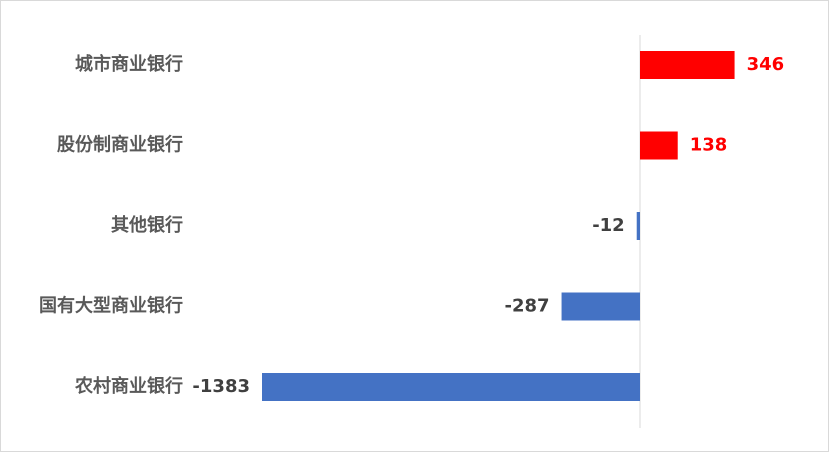 Image resolution: width=829 pixels, height=456 pixels. Describe the element at coordinates (608, 225) in the screenshot. I see `value-label: -12` at that location.